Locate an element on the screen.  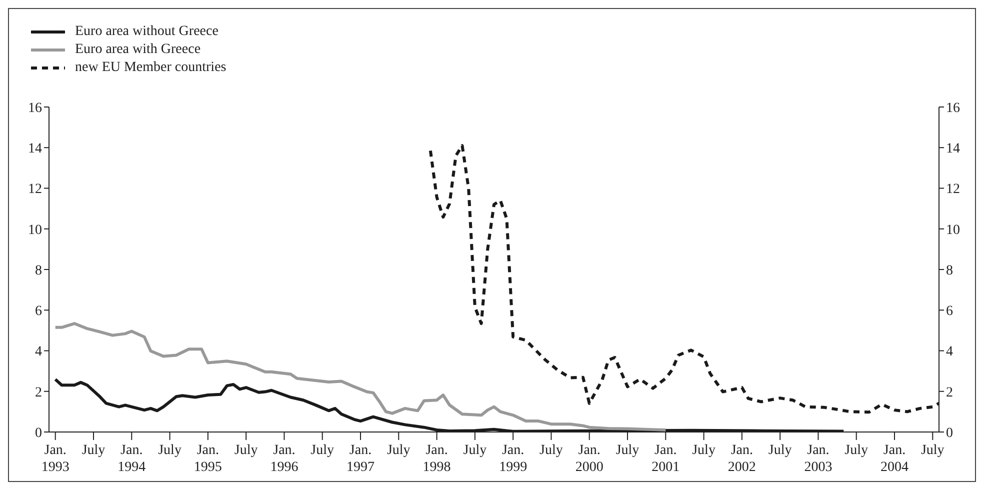
y2-tick-label: 6 is located at coordinates (949, 312).